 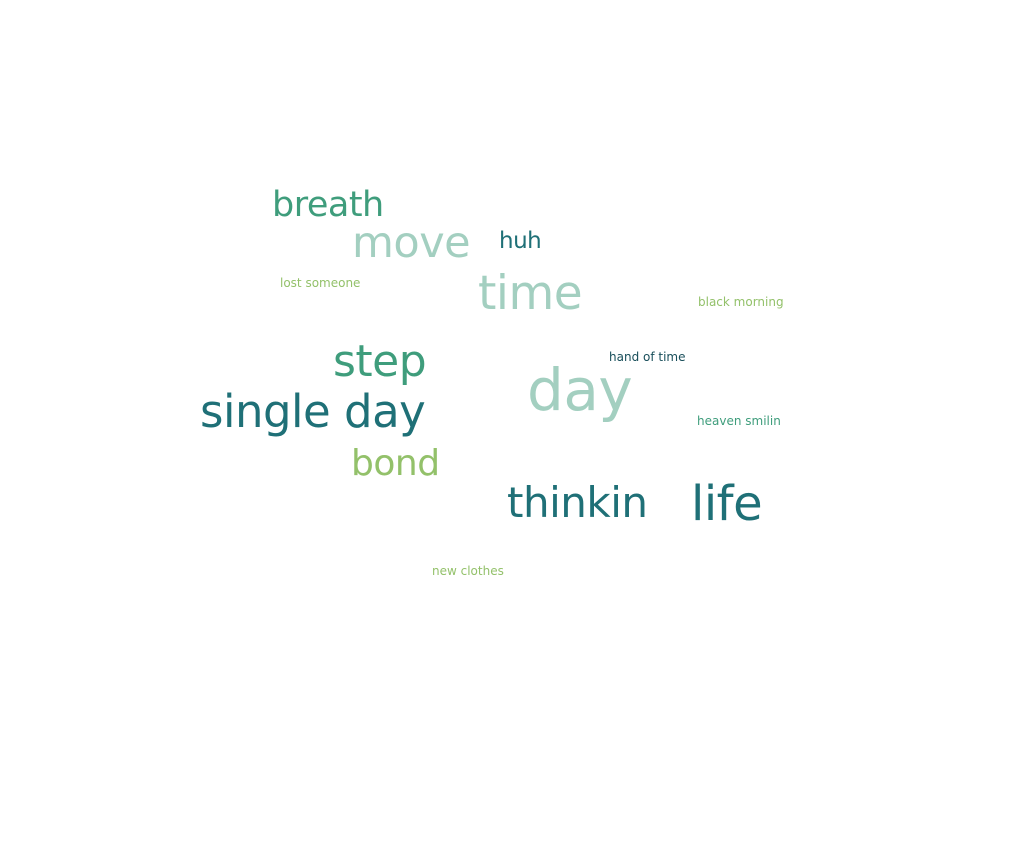 What do you see at coordinates (411, 243) in the screenshot?
I see `word-move: move` at bounding box center [411, 243].